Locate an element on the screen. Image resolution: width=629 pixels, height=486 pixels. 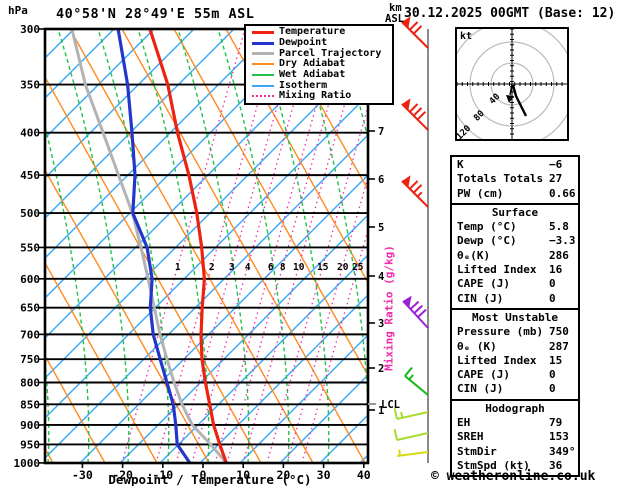
hodograph-frame is located at coordinates (512, 84).